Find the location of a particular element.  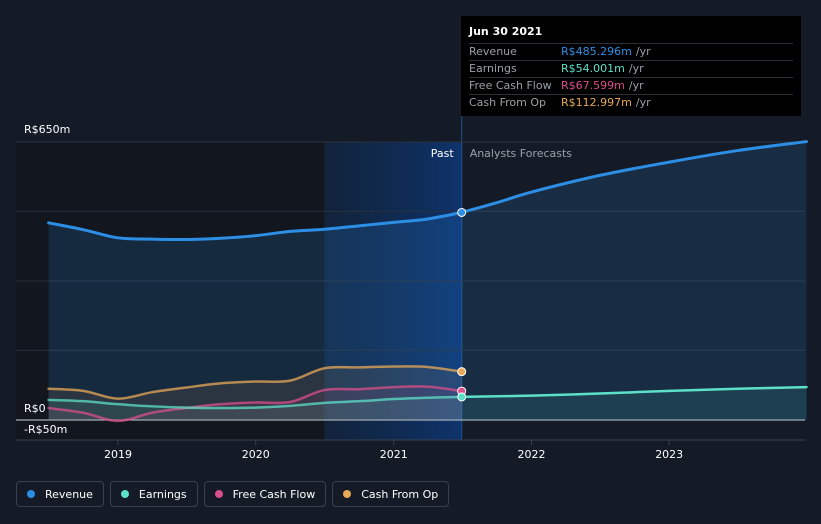

legend-item-earnings: Earnings is located at coordinates (153, 494).